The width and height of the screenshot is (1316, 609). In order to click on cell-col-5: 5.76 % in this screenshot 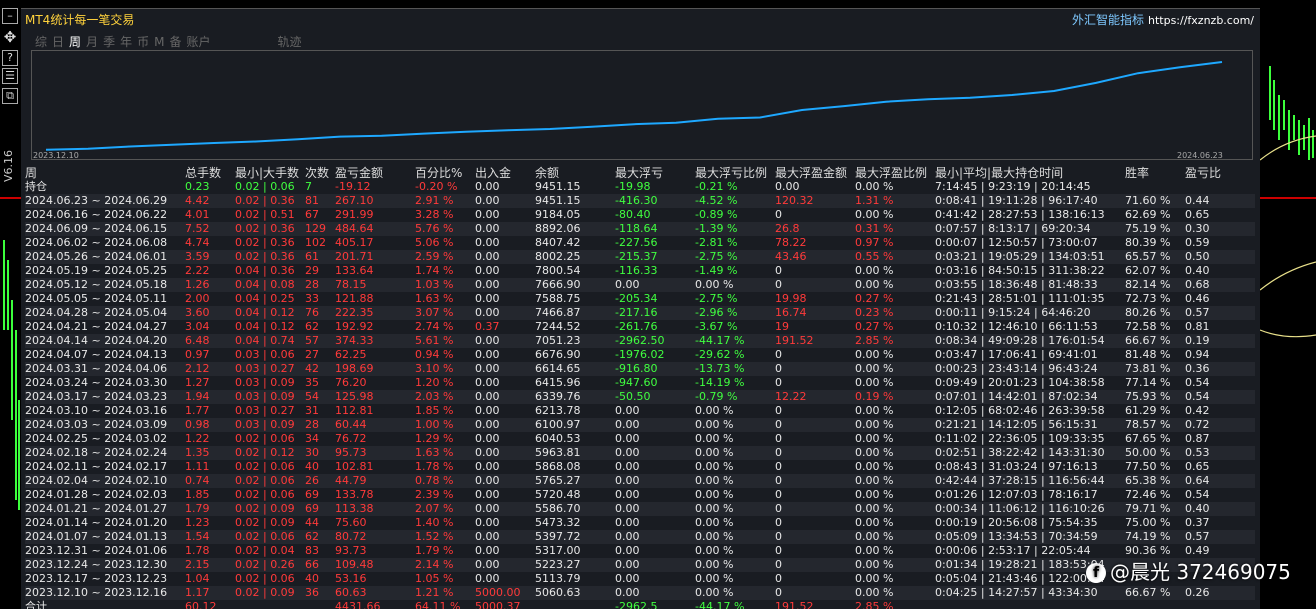, I will do `click(434, 228)`.